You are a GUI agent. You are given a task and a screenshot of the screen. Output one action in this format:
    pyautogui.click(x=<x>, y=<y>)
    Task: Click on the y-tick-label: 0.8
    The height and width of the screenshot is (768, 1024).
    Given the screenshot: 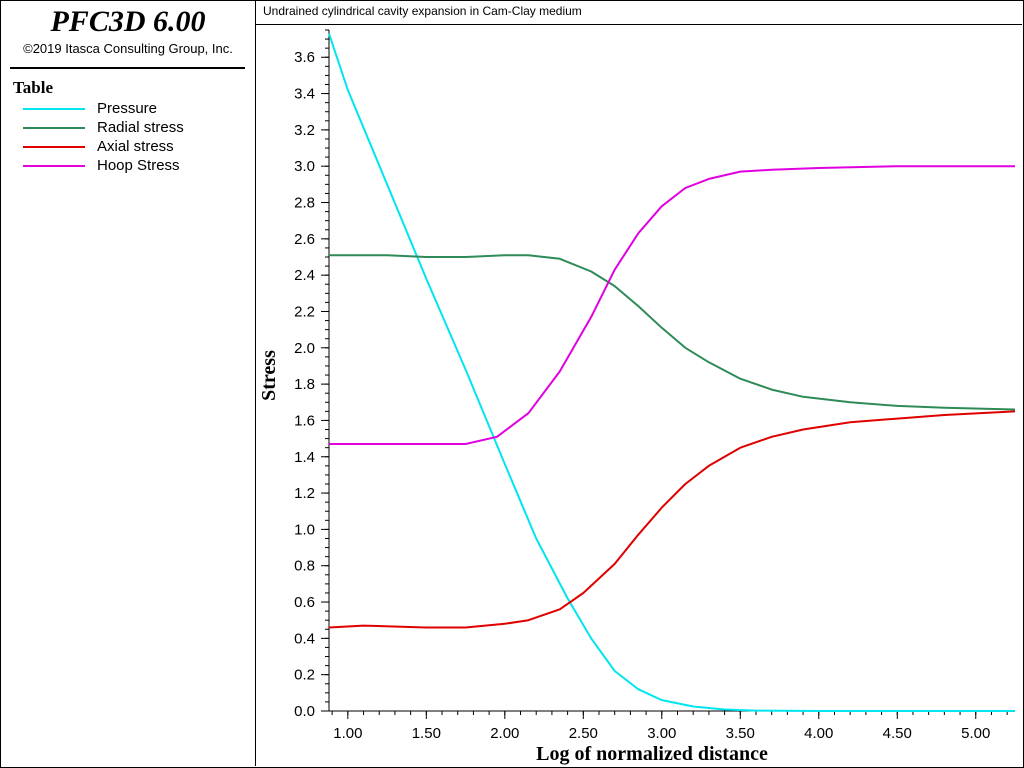 What is the action you would take?
    pyautogui.click(x=304, y=566)
    